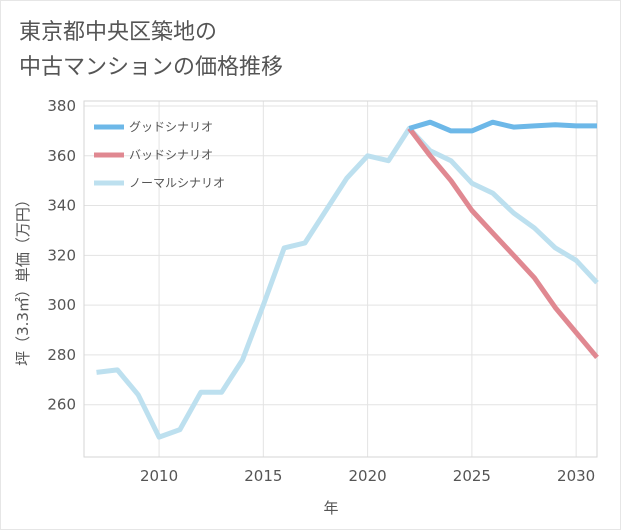 This screenshot has height=530, width=621. I want to click on y-axis-ticks: 260 280 300 320 340 360 380, so click(61, 255).